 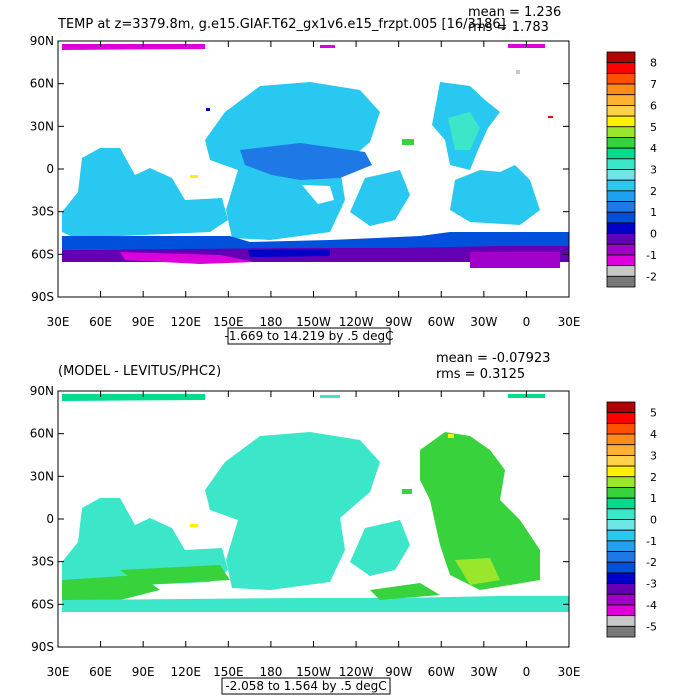 I want to click on field-indian-bottom, so click(x=145, y=543).